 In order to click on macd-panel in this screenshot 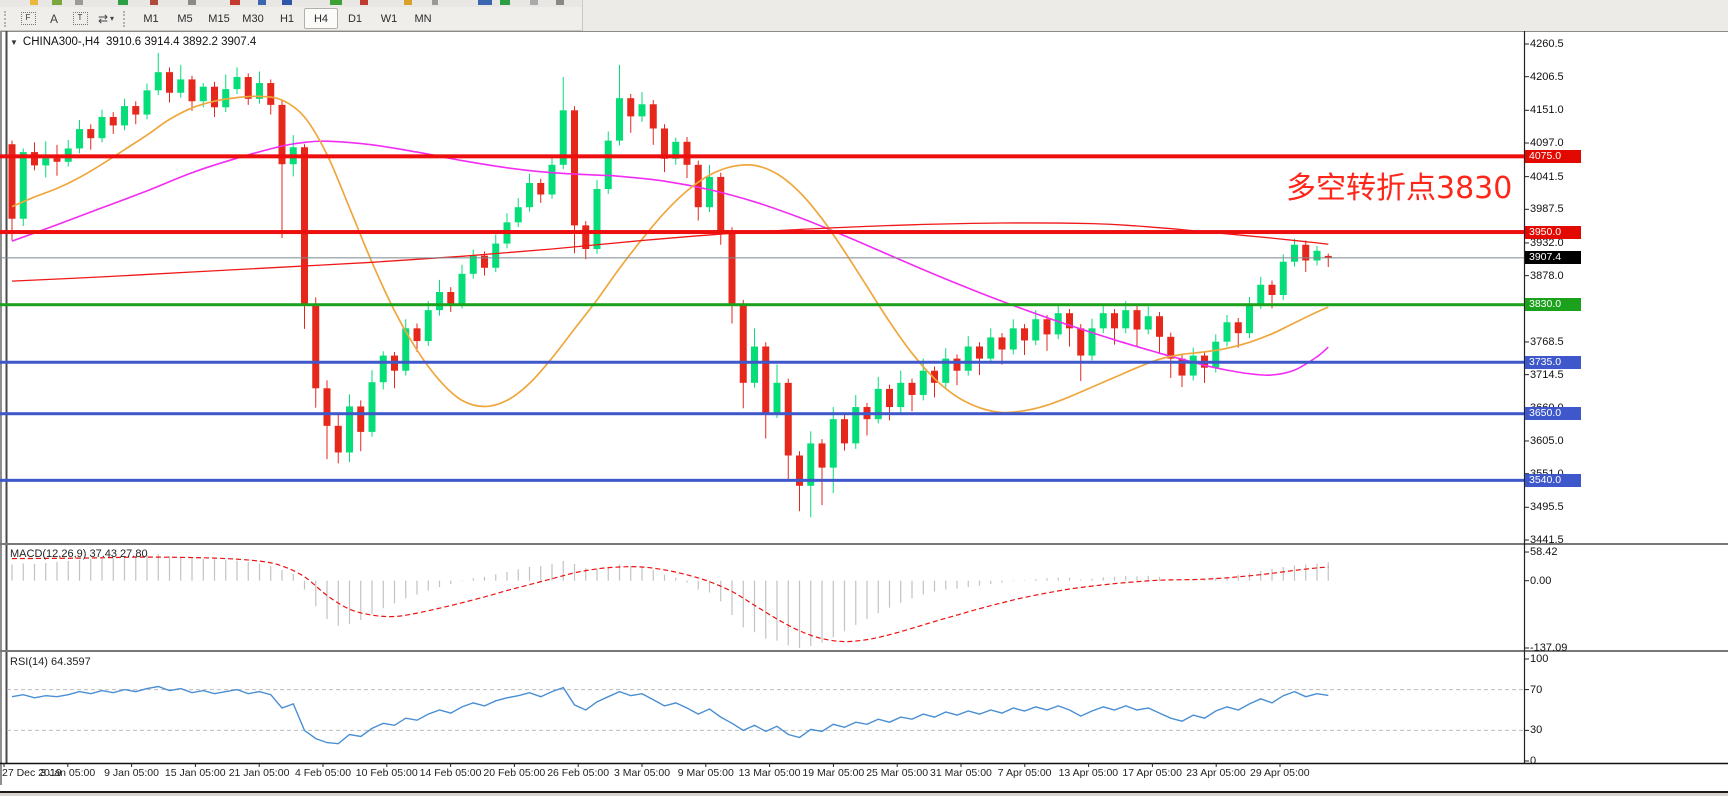, I will do `click(670, 601)`.